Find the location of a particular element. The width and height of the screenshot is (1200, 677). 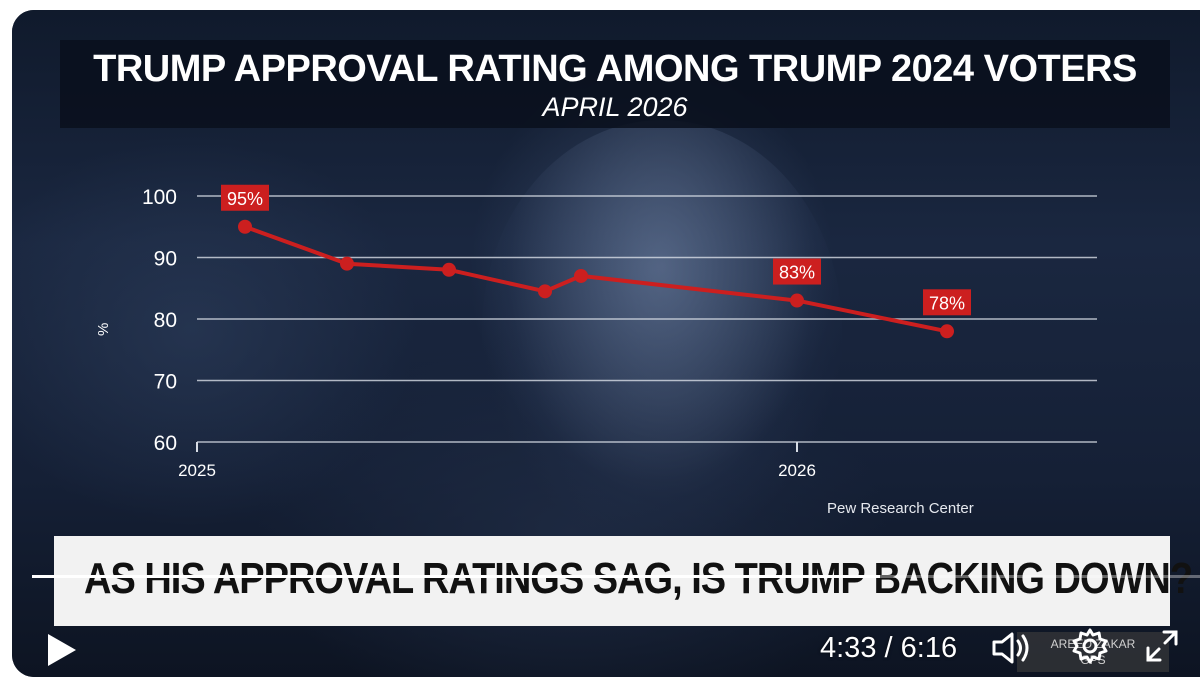

y-tick-label: 90 is located at coordinates (165, 259).